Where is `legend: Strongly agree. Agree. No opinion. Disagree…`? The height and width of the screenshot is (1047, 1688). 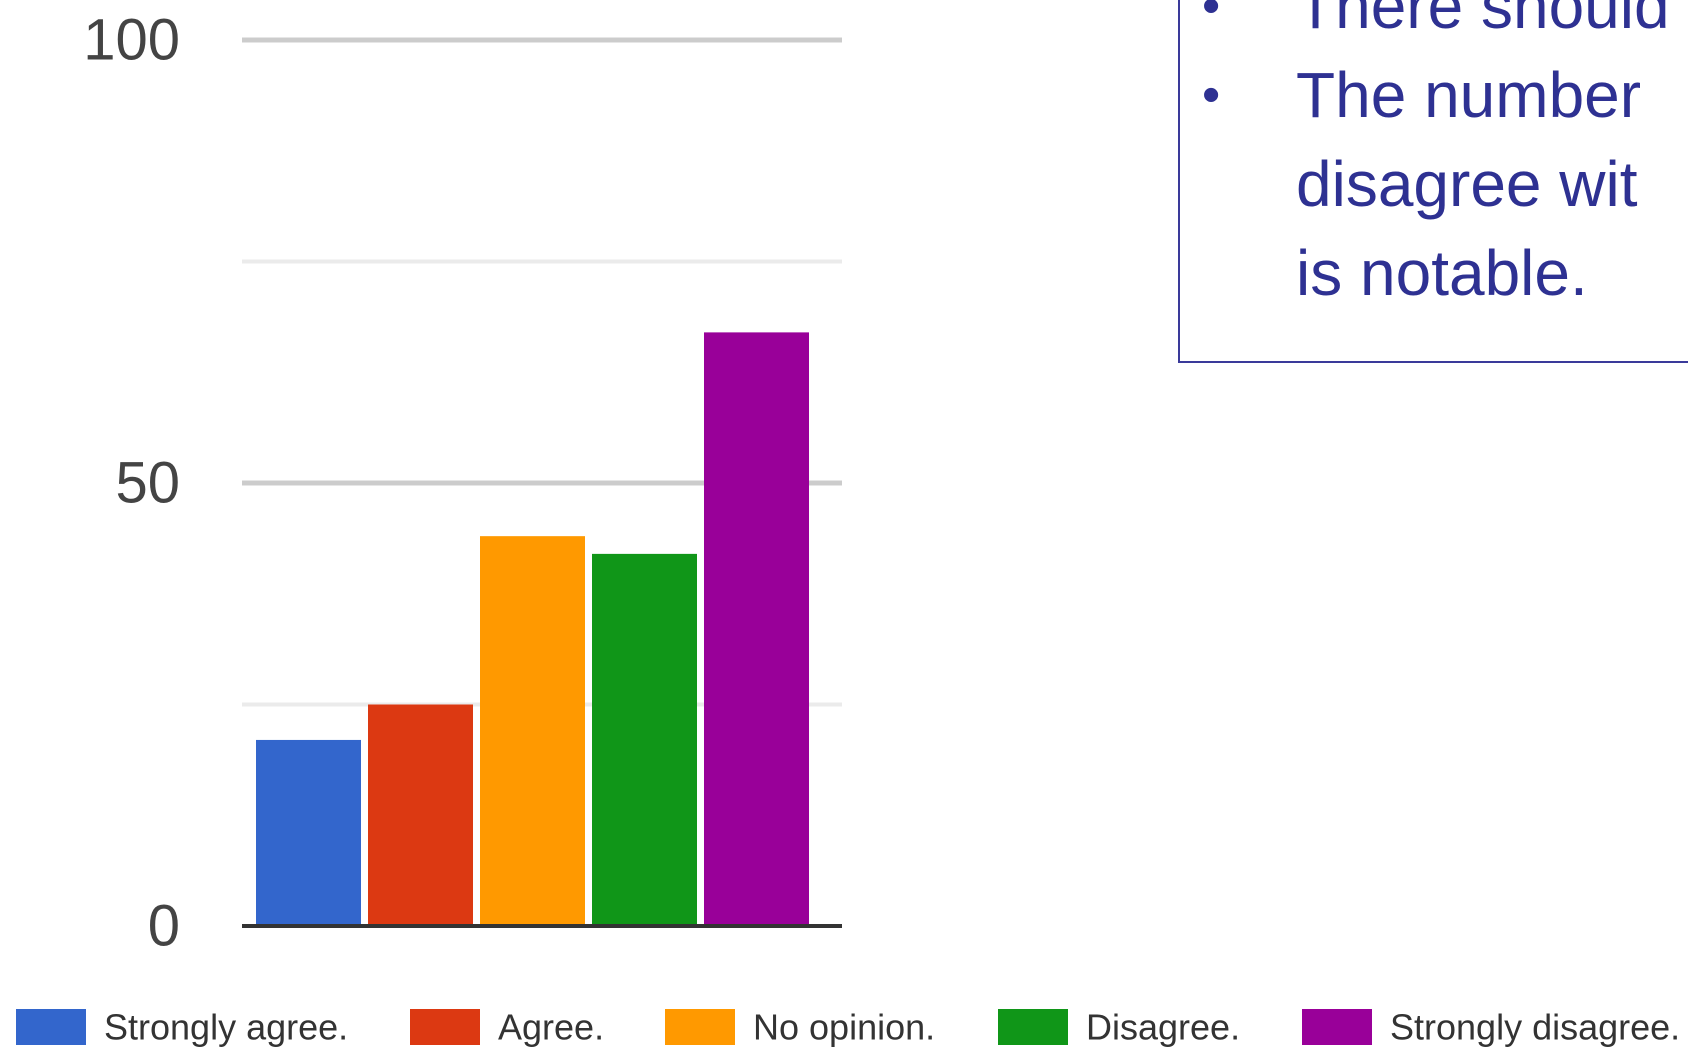
legend: Strongly agree. Agree. No opinion. Disagree… is located at coordinates (848, 1027).